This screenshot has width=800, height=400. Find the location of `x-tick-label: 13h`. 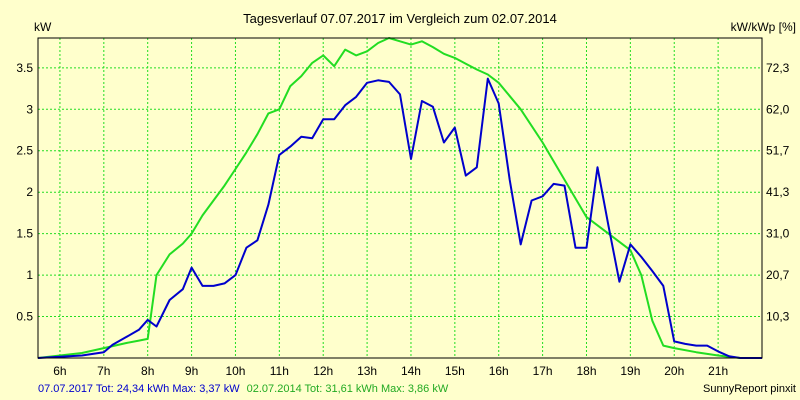

x-tick-label: 13h is located at coordinates (367, 371).